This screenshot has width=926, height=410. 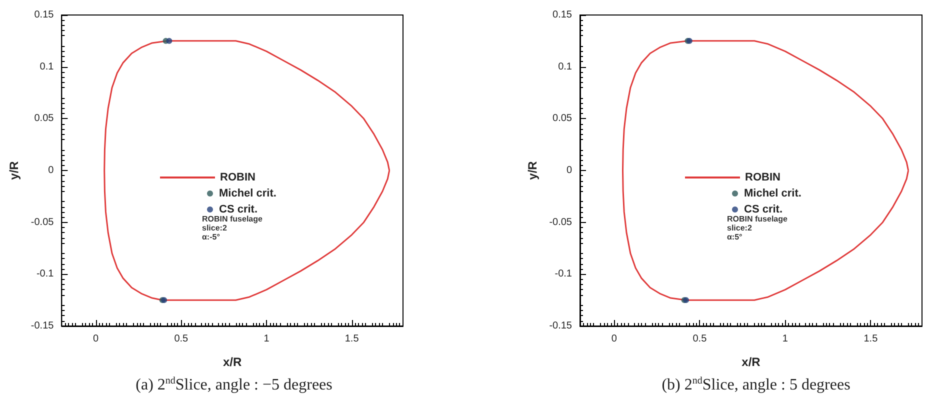 I want to click on annotation: α:-5°, so click(x=211, y=237).